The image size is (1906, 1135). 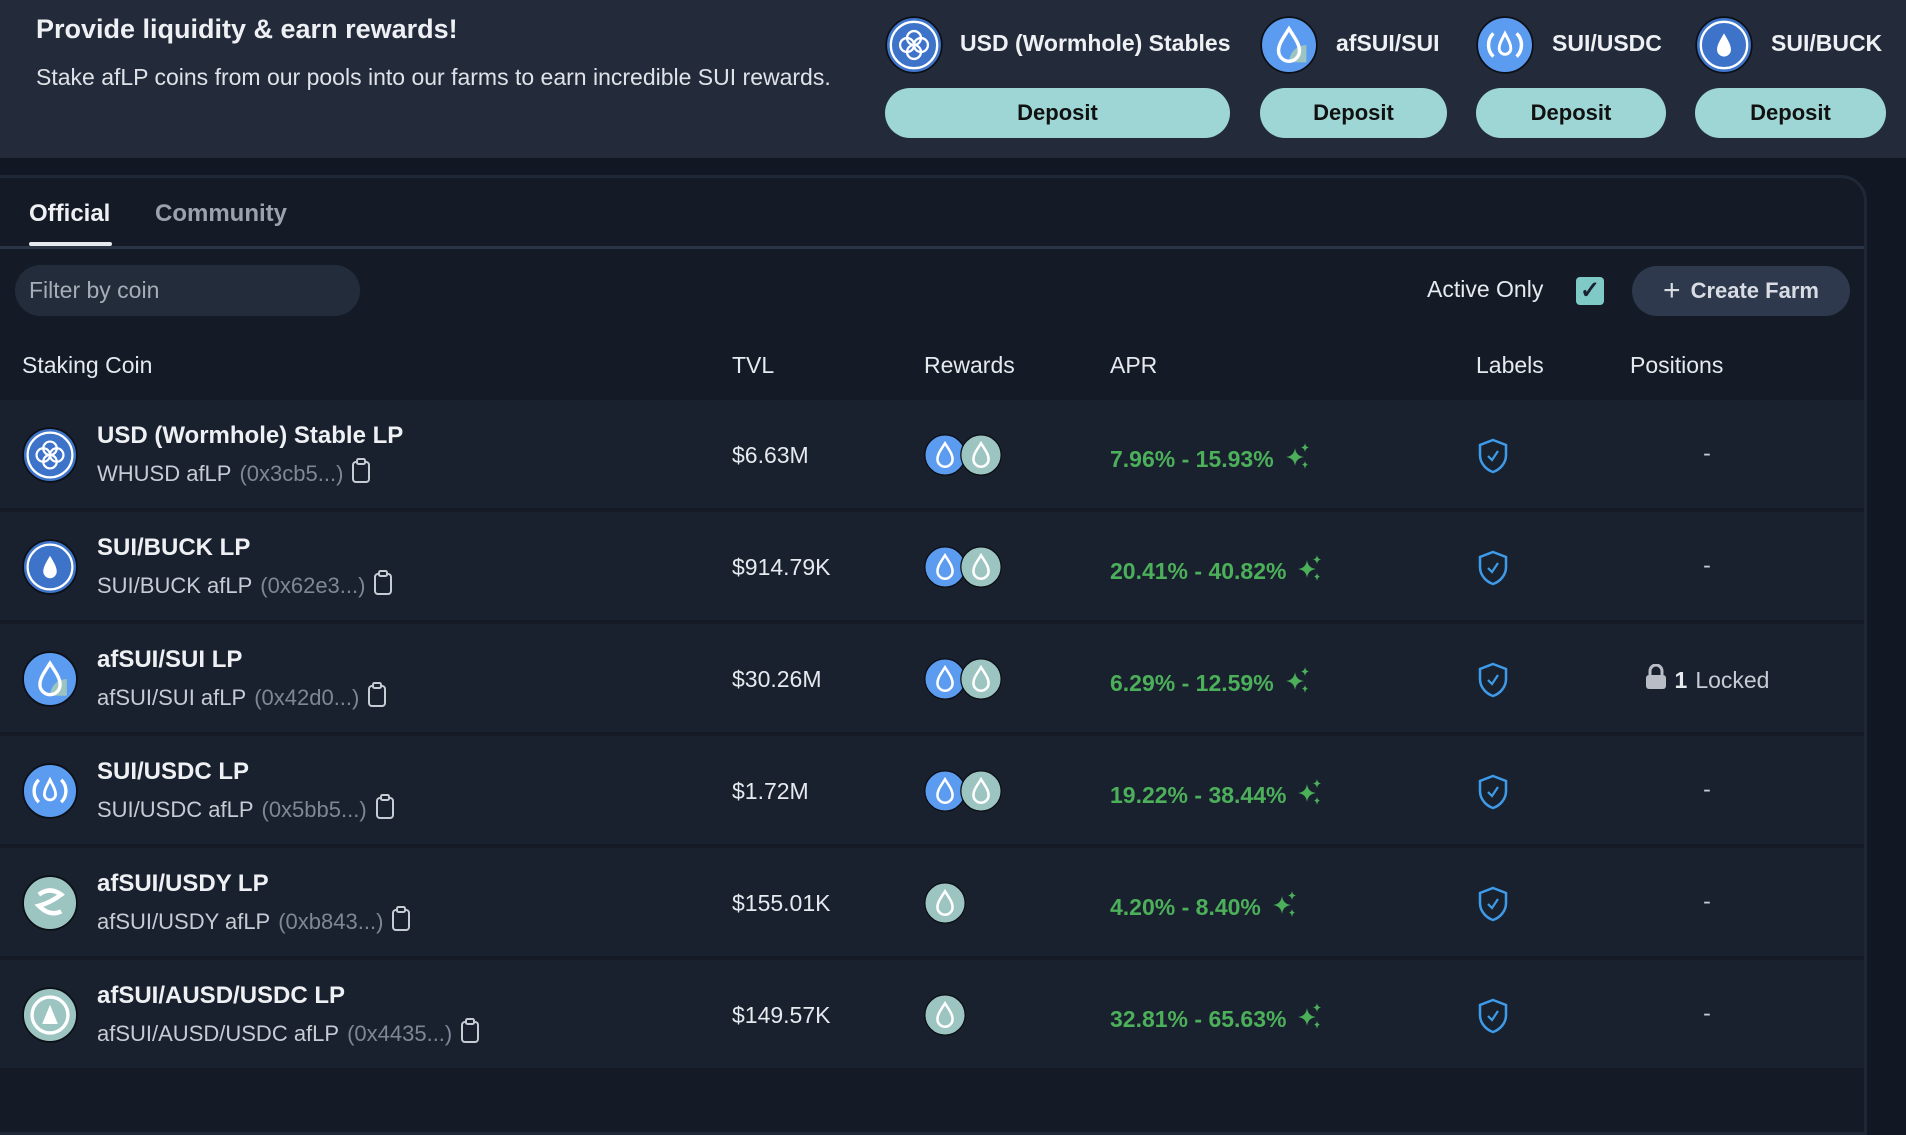 What do you see at coordinates (50, 903) in the screenshot?
I see `usdy-icon` at bounding box center [50, 903].